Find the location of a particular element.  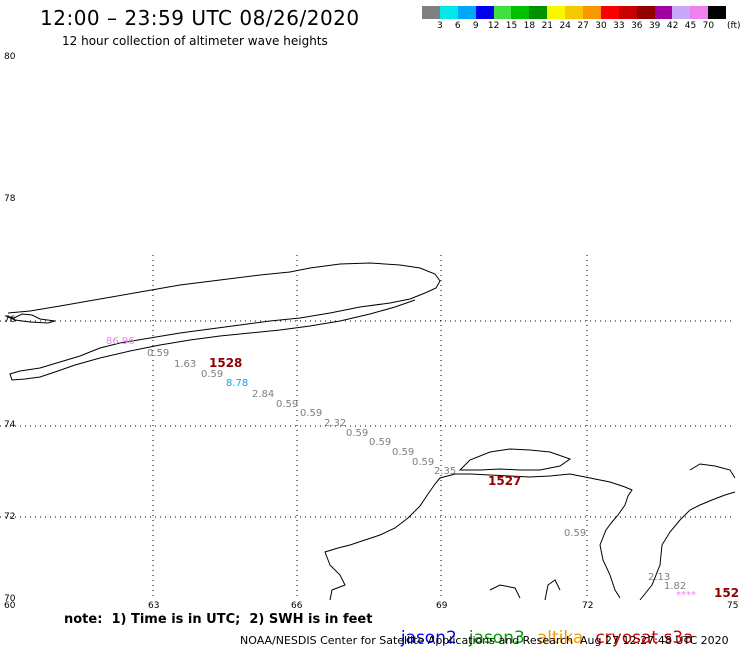

color-scale-tick-label: 3 is located at coordinates (440, 26).